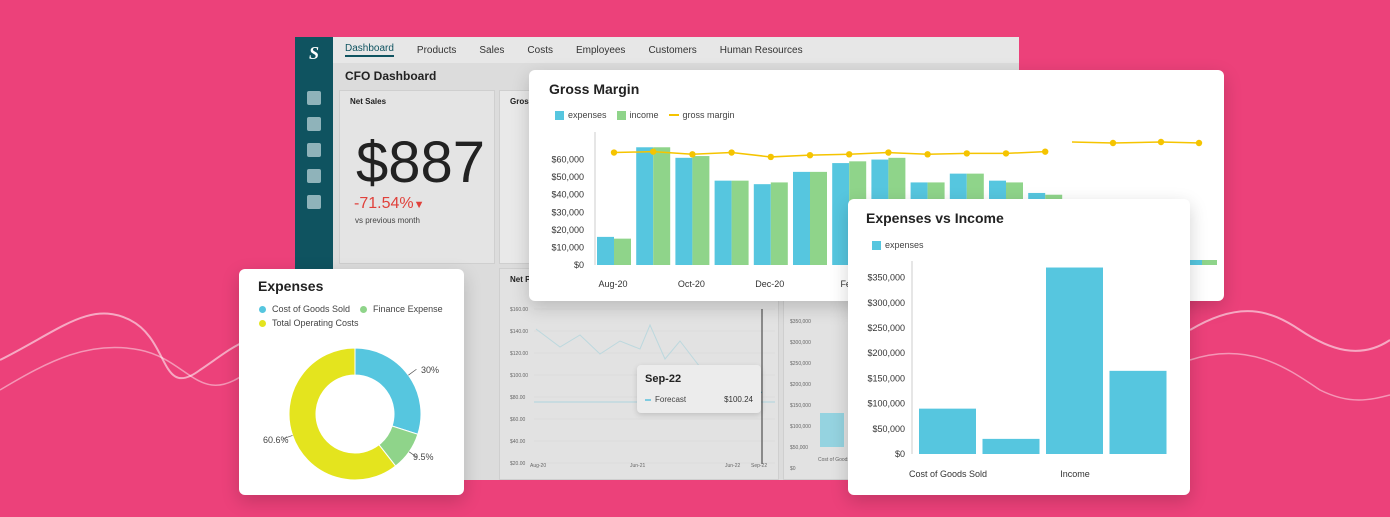 The width and height of the screenshot is (1390, 517). What do you see at coordinates (430, 370) in the screenshot?
I see `slice-label: 30%` at bounding box center [430, 370].